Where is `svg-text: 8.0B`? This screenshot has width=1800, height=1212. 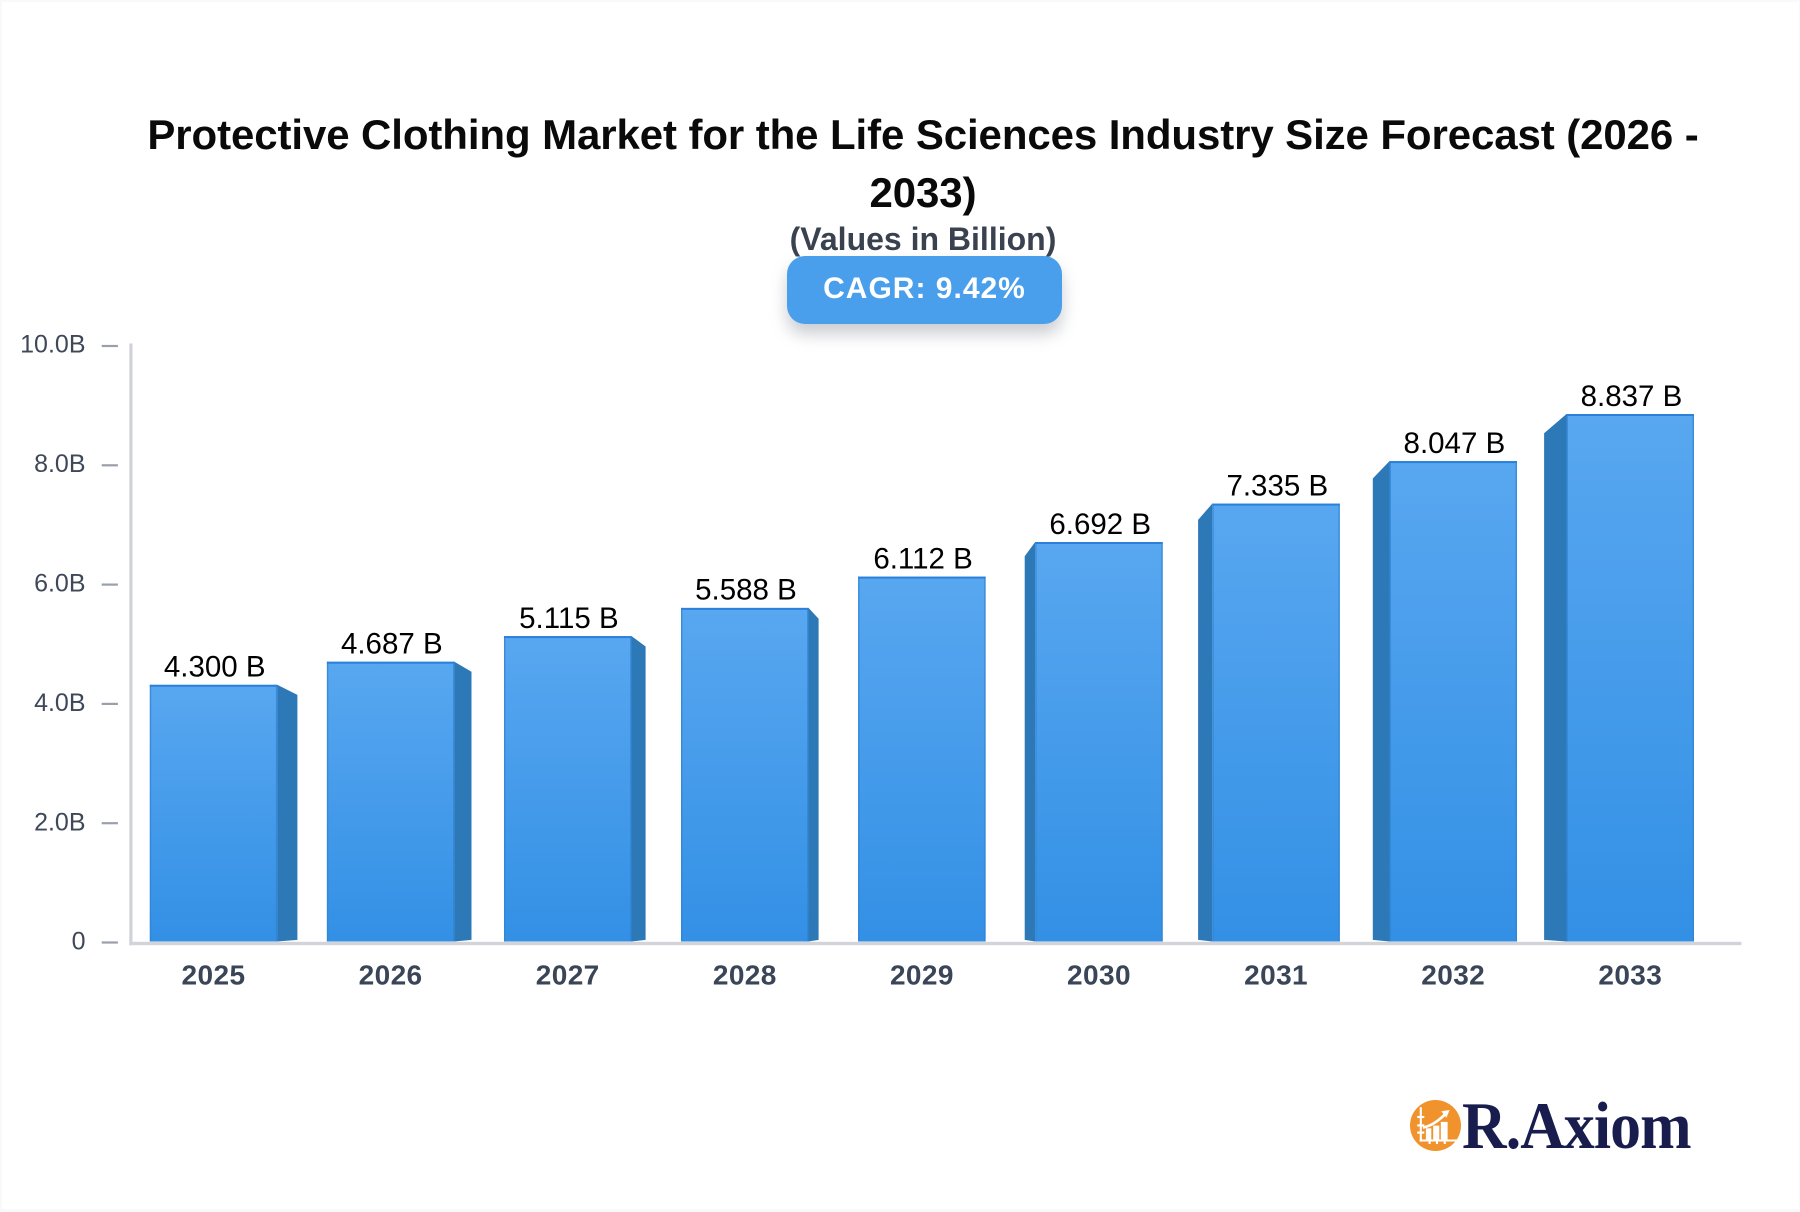 svg-text: 8.0B is located at coordinates (59, 464).